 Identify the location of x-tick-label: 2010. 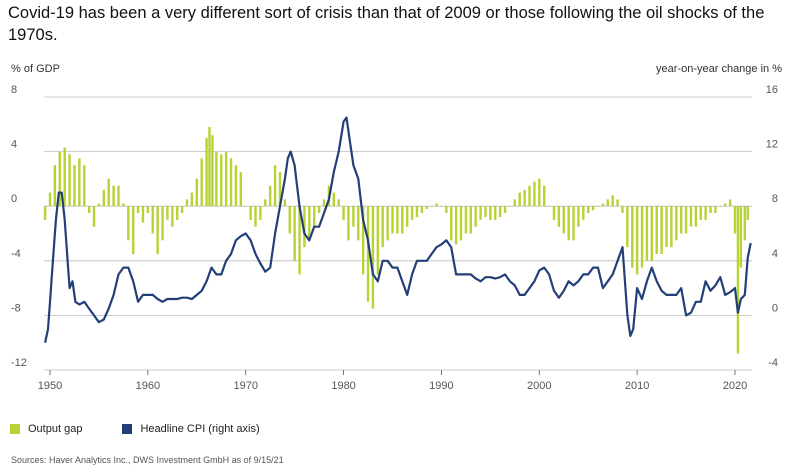
(637, 386).